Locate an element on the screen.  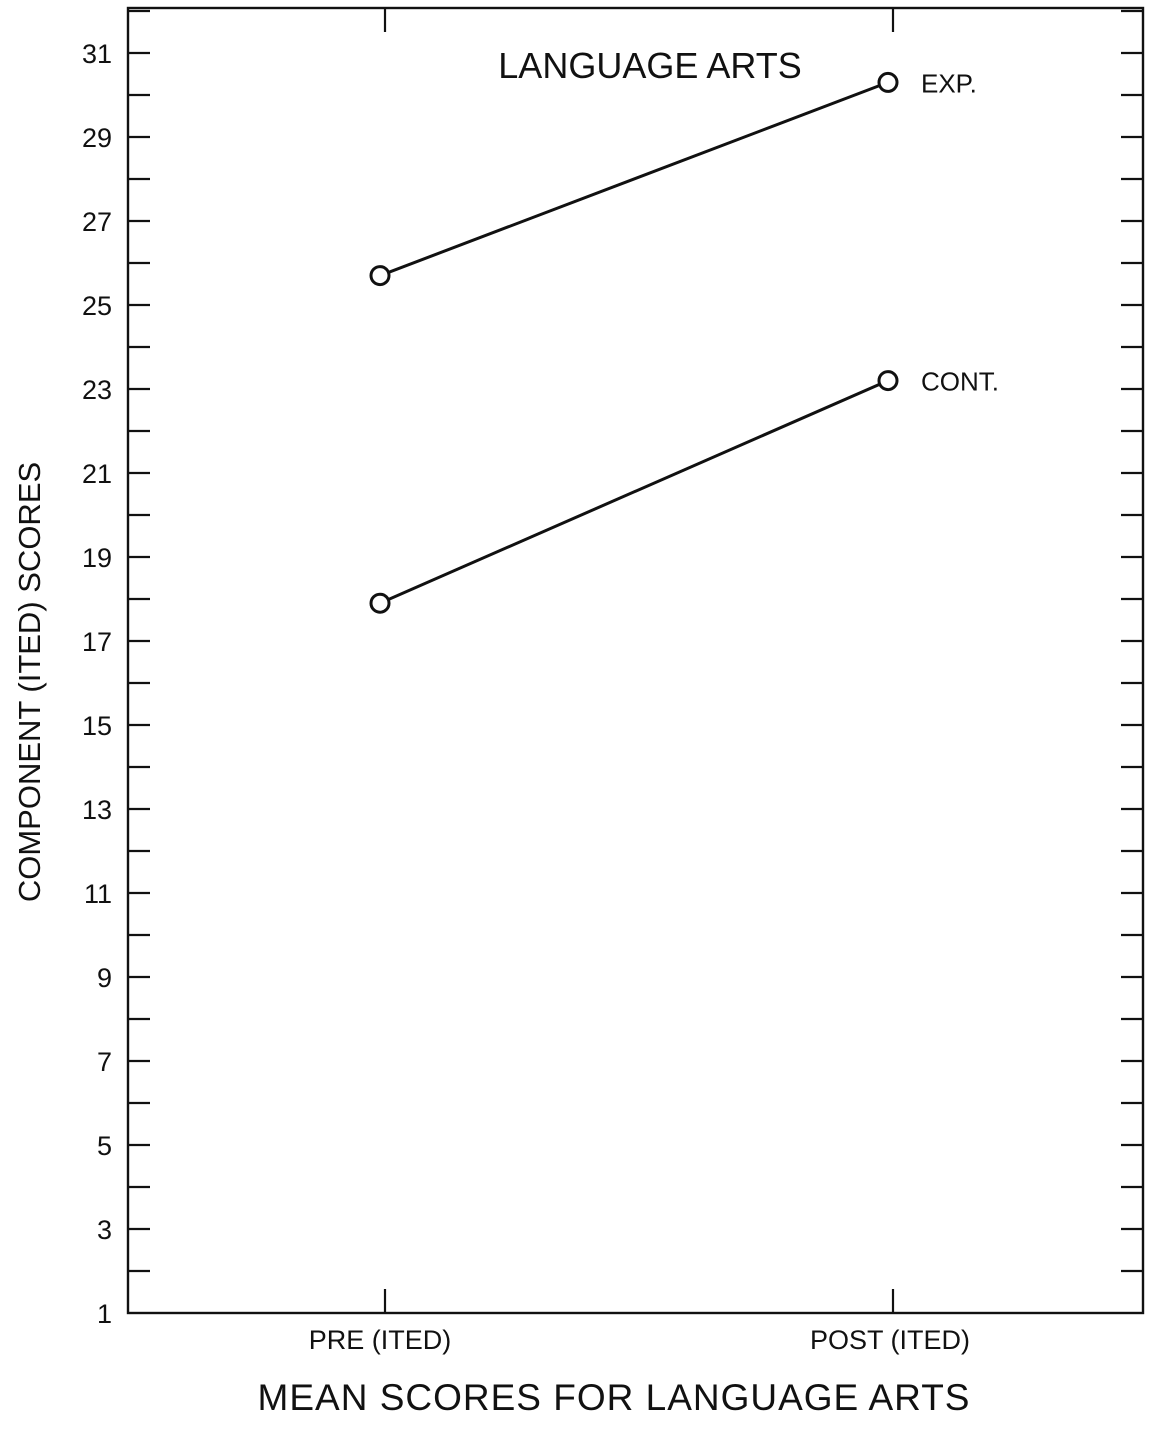
y-tick-label: 21 is located at coordinates (97, 474).